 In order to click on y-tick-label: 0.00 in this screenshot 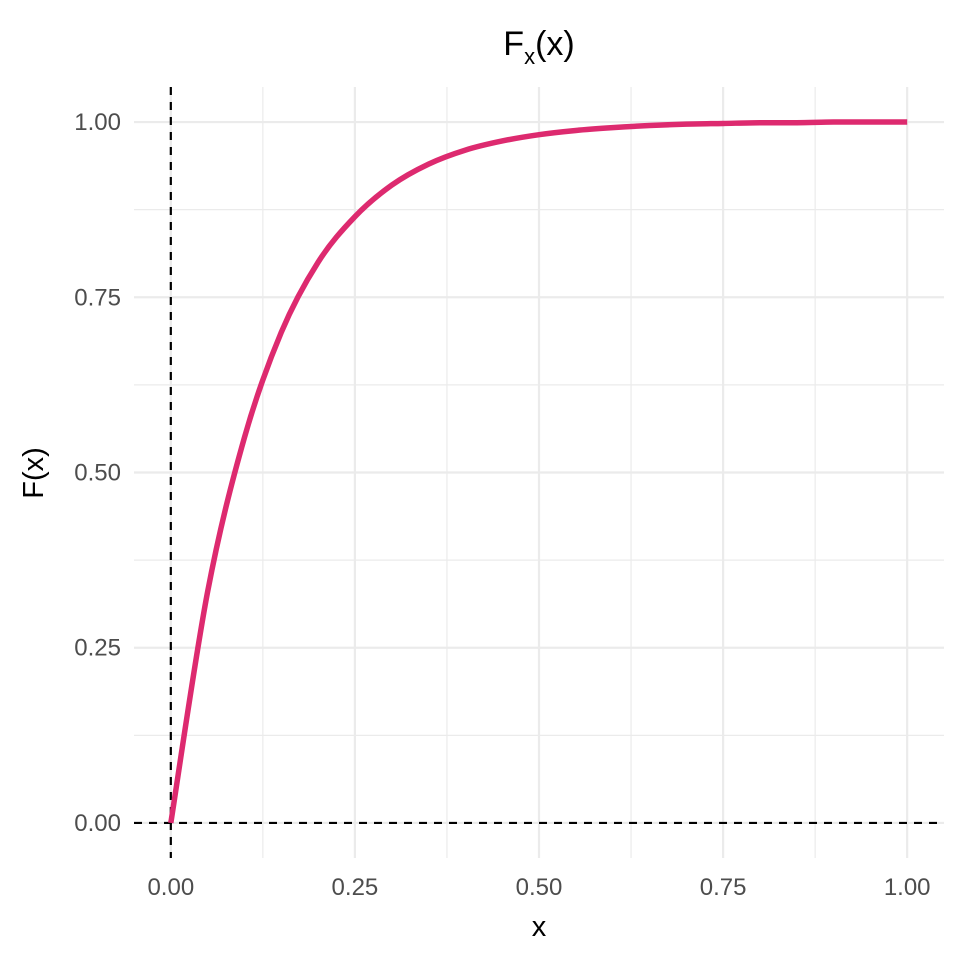, I will do `click(97, 823)`.